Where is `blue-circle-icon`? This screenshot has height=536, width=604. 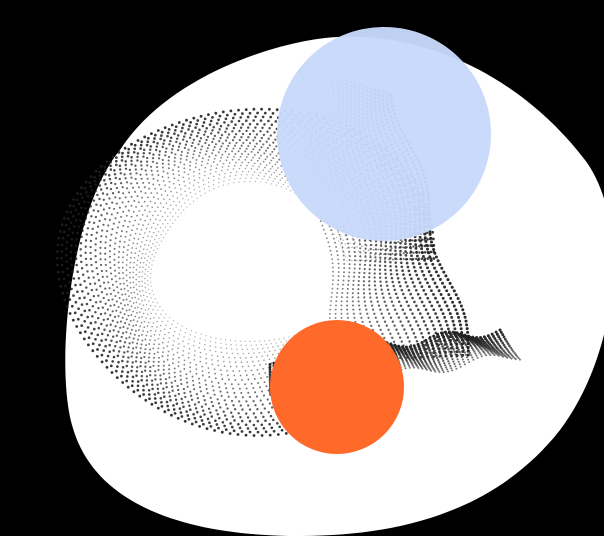 blue-circle-icon is located at coordinates (384, 134).